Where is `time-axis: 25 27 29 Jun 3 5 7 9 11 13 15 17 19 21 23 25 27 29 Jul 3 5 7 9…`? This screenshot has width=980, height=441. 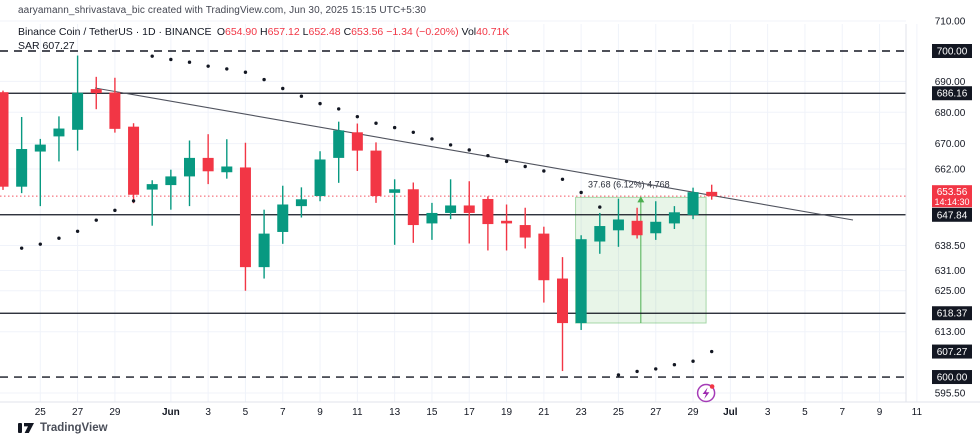
time-axis: 25 27 29 Jun 3 5 7 9 11 13 15 17 19 21 23 25 27 29 Jul 3 5 7 9… is located at coordinates (479, 412).